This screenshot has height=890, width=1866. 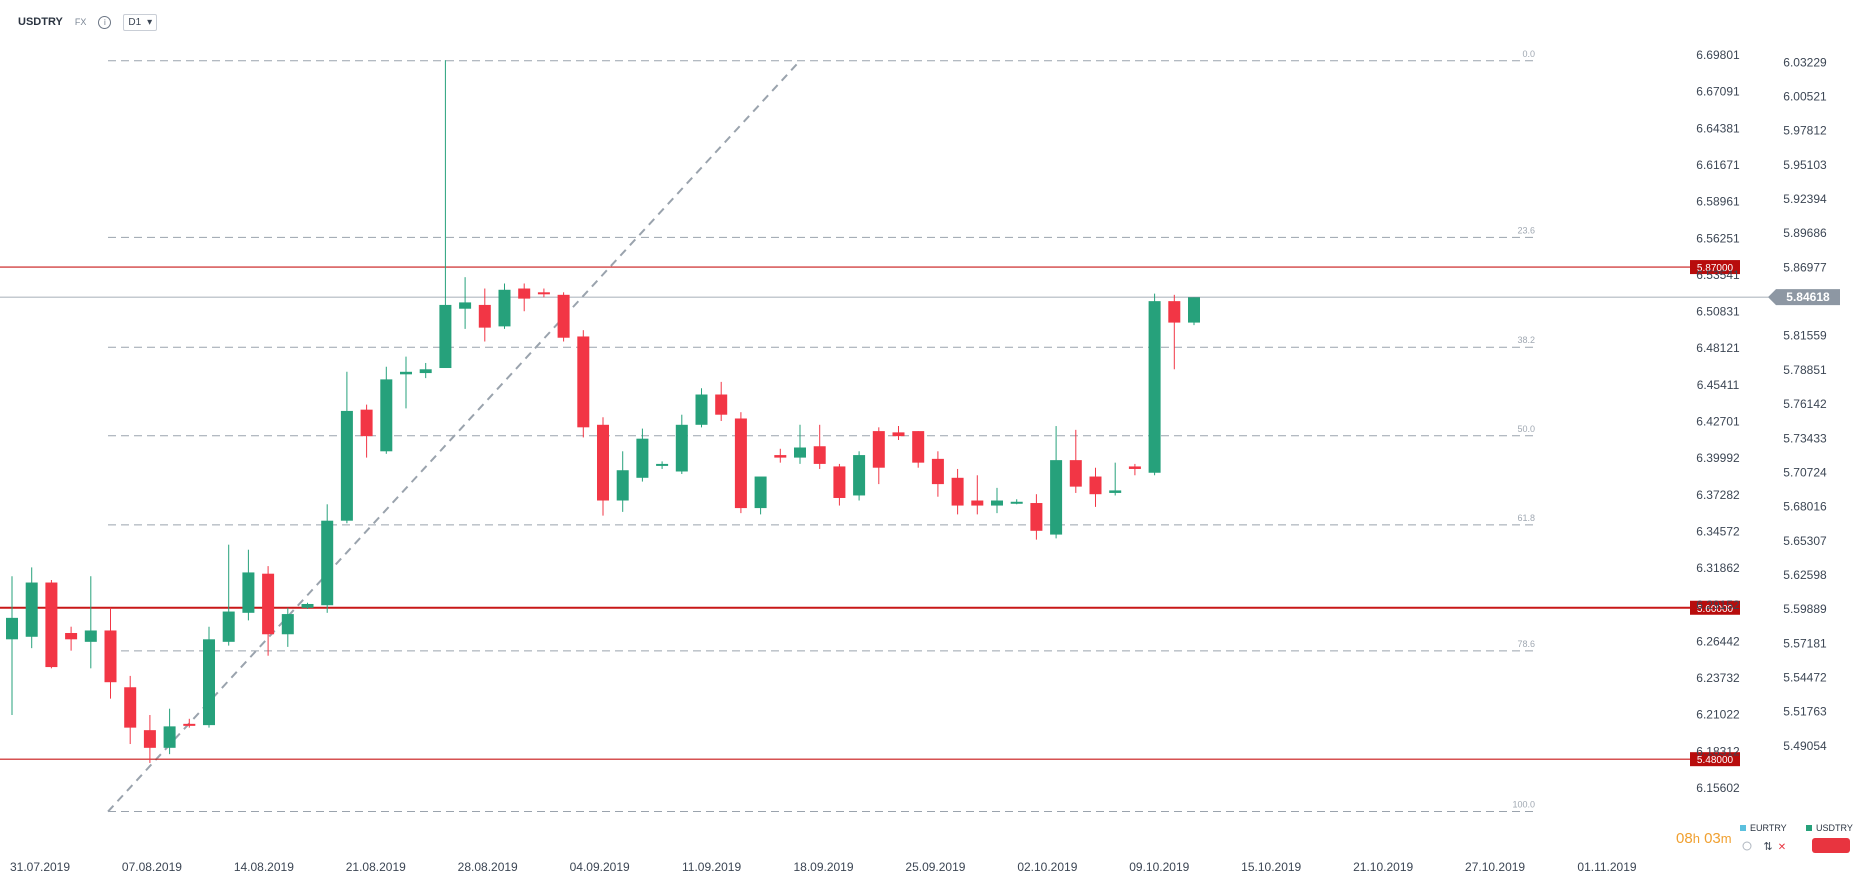 What do you see at coordinates (264, 867) in the screenshot?
I see `date-tick: 14.08.2019` at bounding box center [264, 867].